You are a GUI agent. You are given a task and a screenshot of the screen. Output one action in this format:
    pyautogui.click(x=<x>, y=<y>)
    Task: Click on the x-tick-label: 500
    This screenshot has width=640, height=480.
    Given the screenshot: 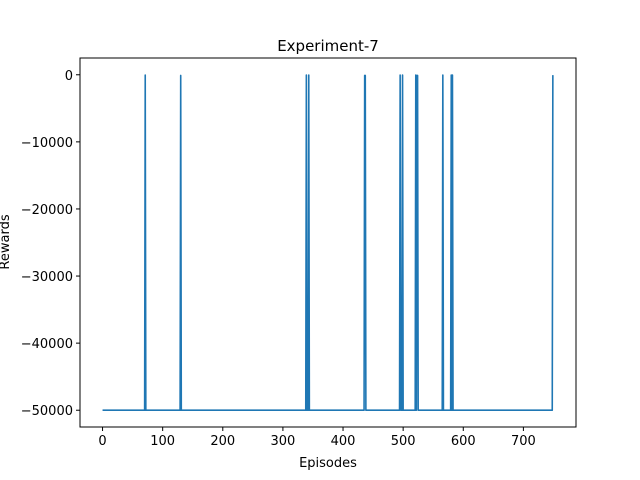 What is the action you would take?
    pyautogui.click(x=403, y=441)
    